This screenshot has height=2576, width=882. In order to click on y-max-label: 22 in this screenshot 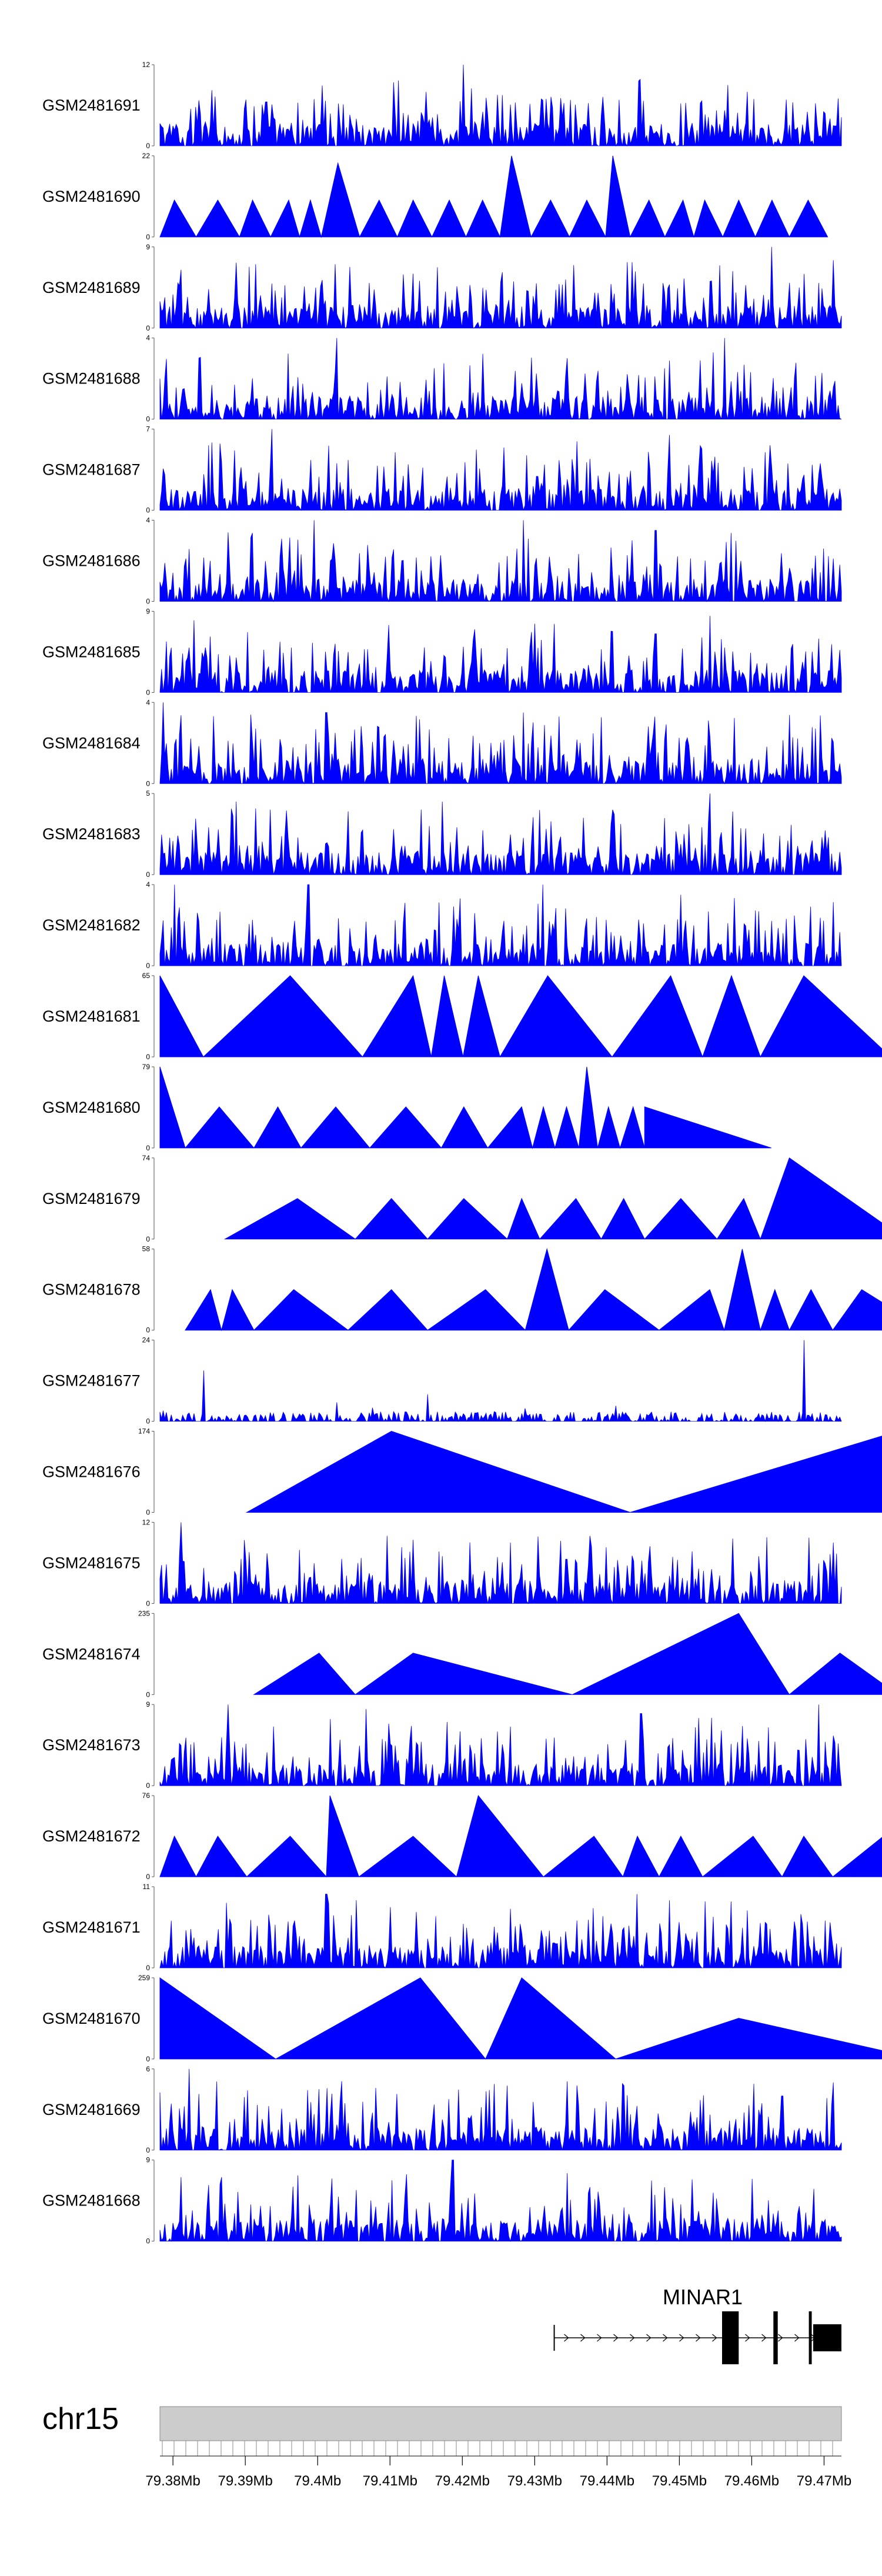, I will do `click(146, 156)`.